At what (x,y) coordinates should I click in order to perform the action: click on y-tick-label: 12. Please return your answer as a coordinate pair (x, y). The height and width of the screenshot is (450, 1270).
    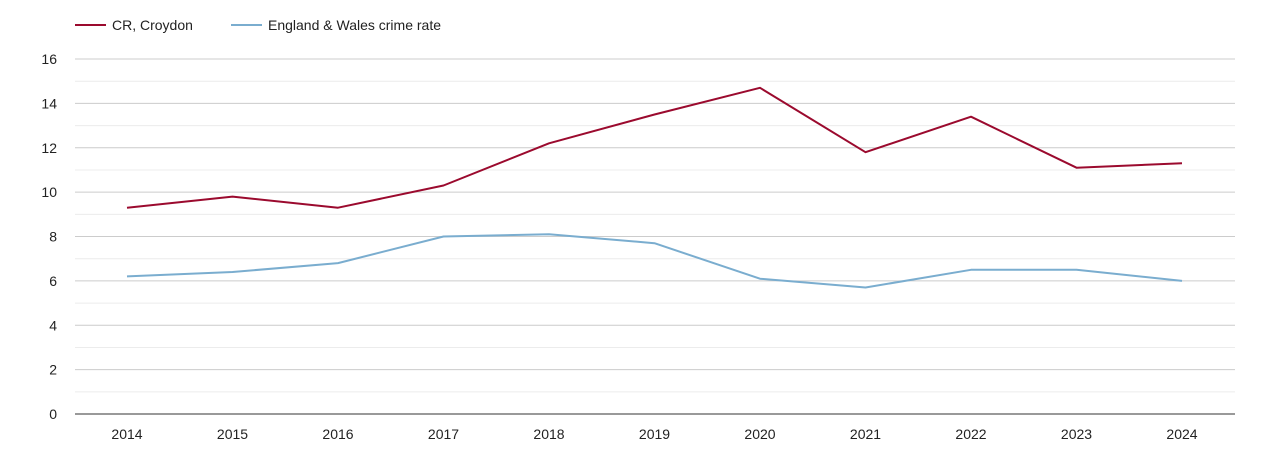
    Looking at the image, I should click on (49, 148).